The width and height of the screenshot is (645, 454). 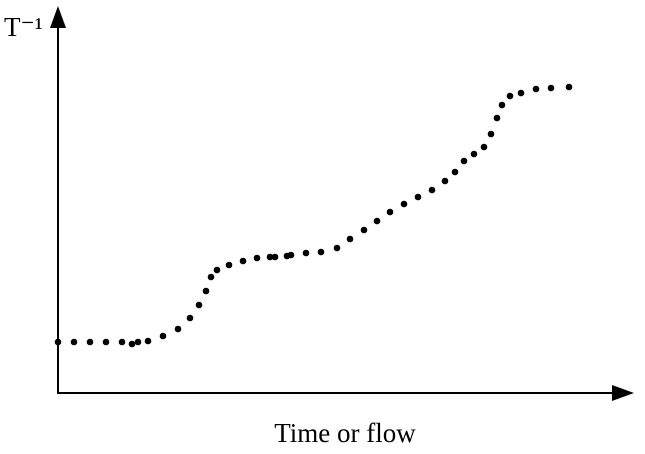 What do you see at coordinates (58, 17) in the screenshot?
I see `y-axis-arrow` at bounding box center [58, 17].